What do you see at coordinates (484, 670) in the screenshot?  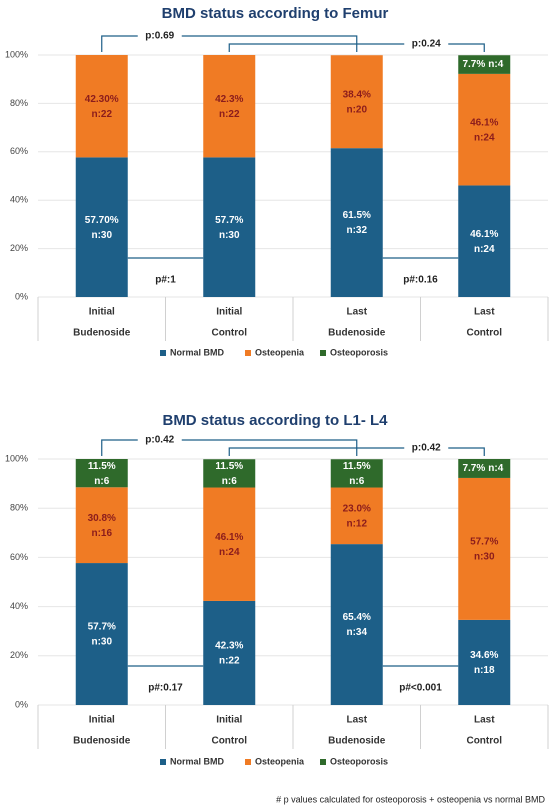 I see `count-label: n:18` at bounding box center [484, 670].